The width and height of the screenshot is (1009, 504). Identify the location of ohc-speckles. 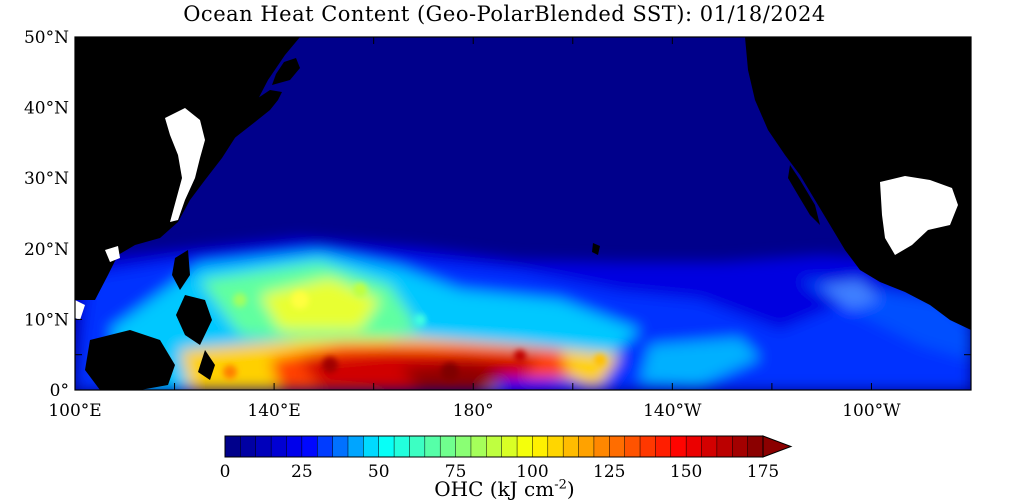
(414, 332).